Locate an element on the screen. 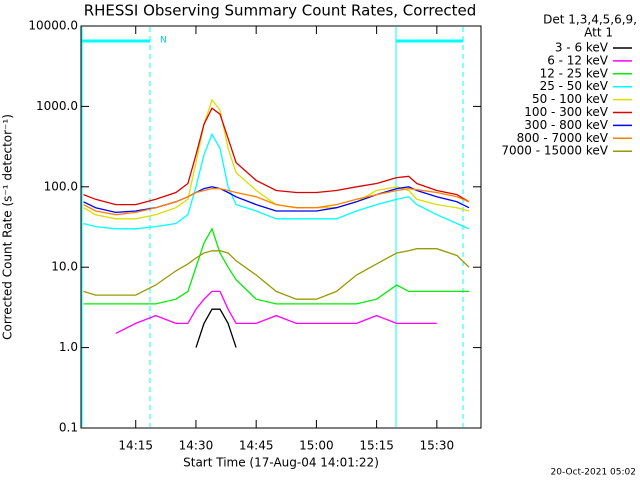 The image size is (640, 480). legend-label: 100 - 300 keV is located at coordinates (566, 112).